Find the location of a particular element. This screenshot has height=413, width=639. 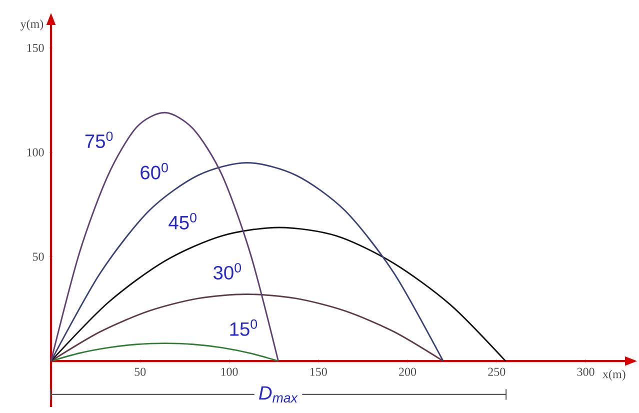

y-axis-title: y(m) is located at coordinates (32, 25).